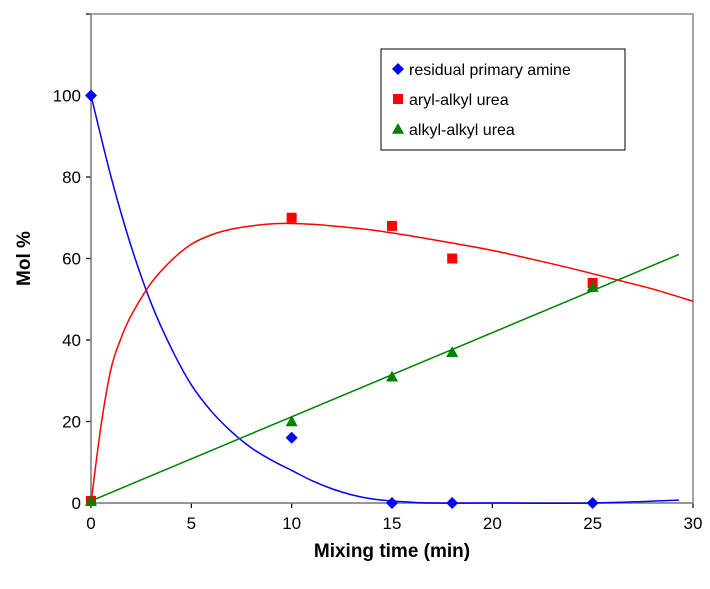  Describe the element at coordinates (71, 340) in the screenshot. I see `y-tick-label: 40` at that location.